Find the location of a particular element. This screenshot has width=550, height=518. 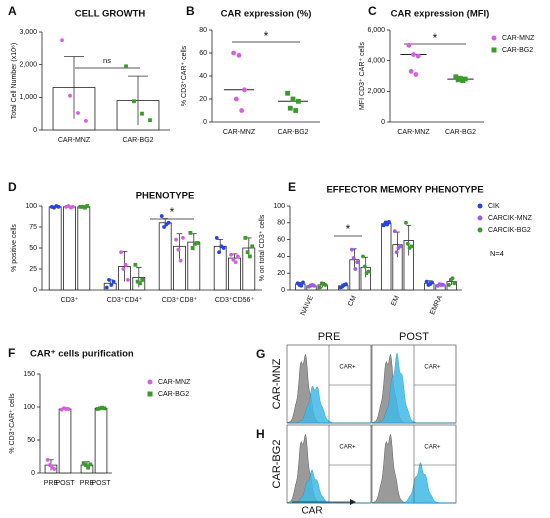

legend-label: CARCIK-MNZ is located at coordinates (510, 218).